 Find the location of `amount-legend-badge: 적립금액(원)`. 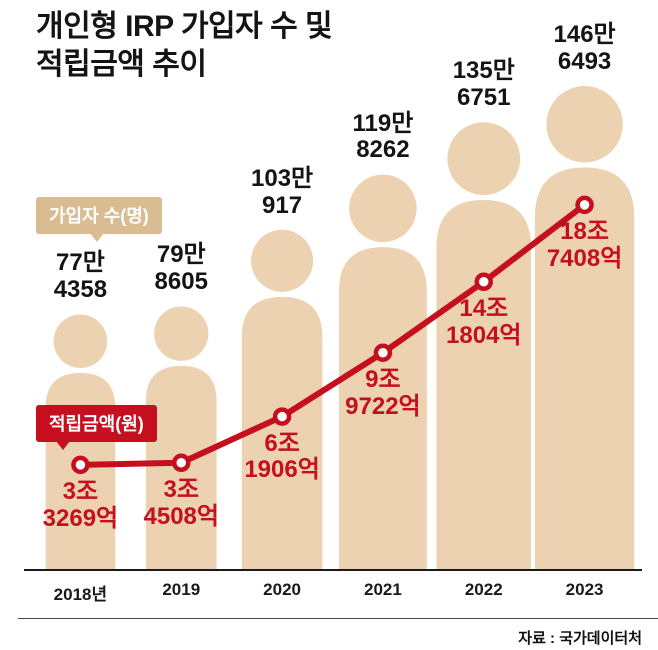

amount-legend-badge: 적립금액(원) is located at coordinates (96, 423).